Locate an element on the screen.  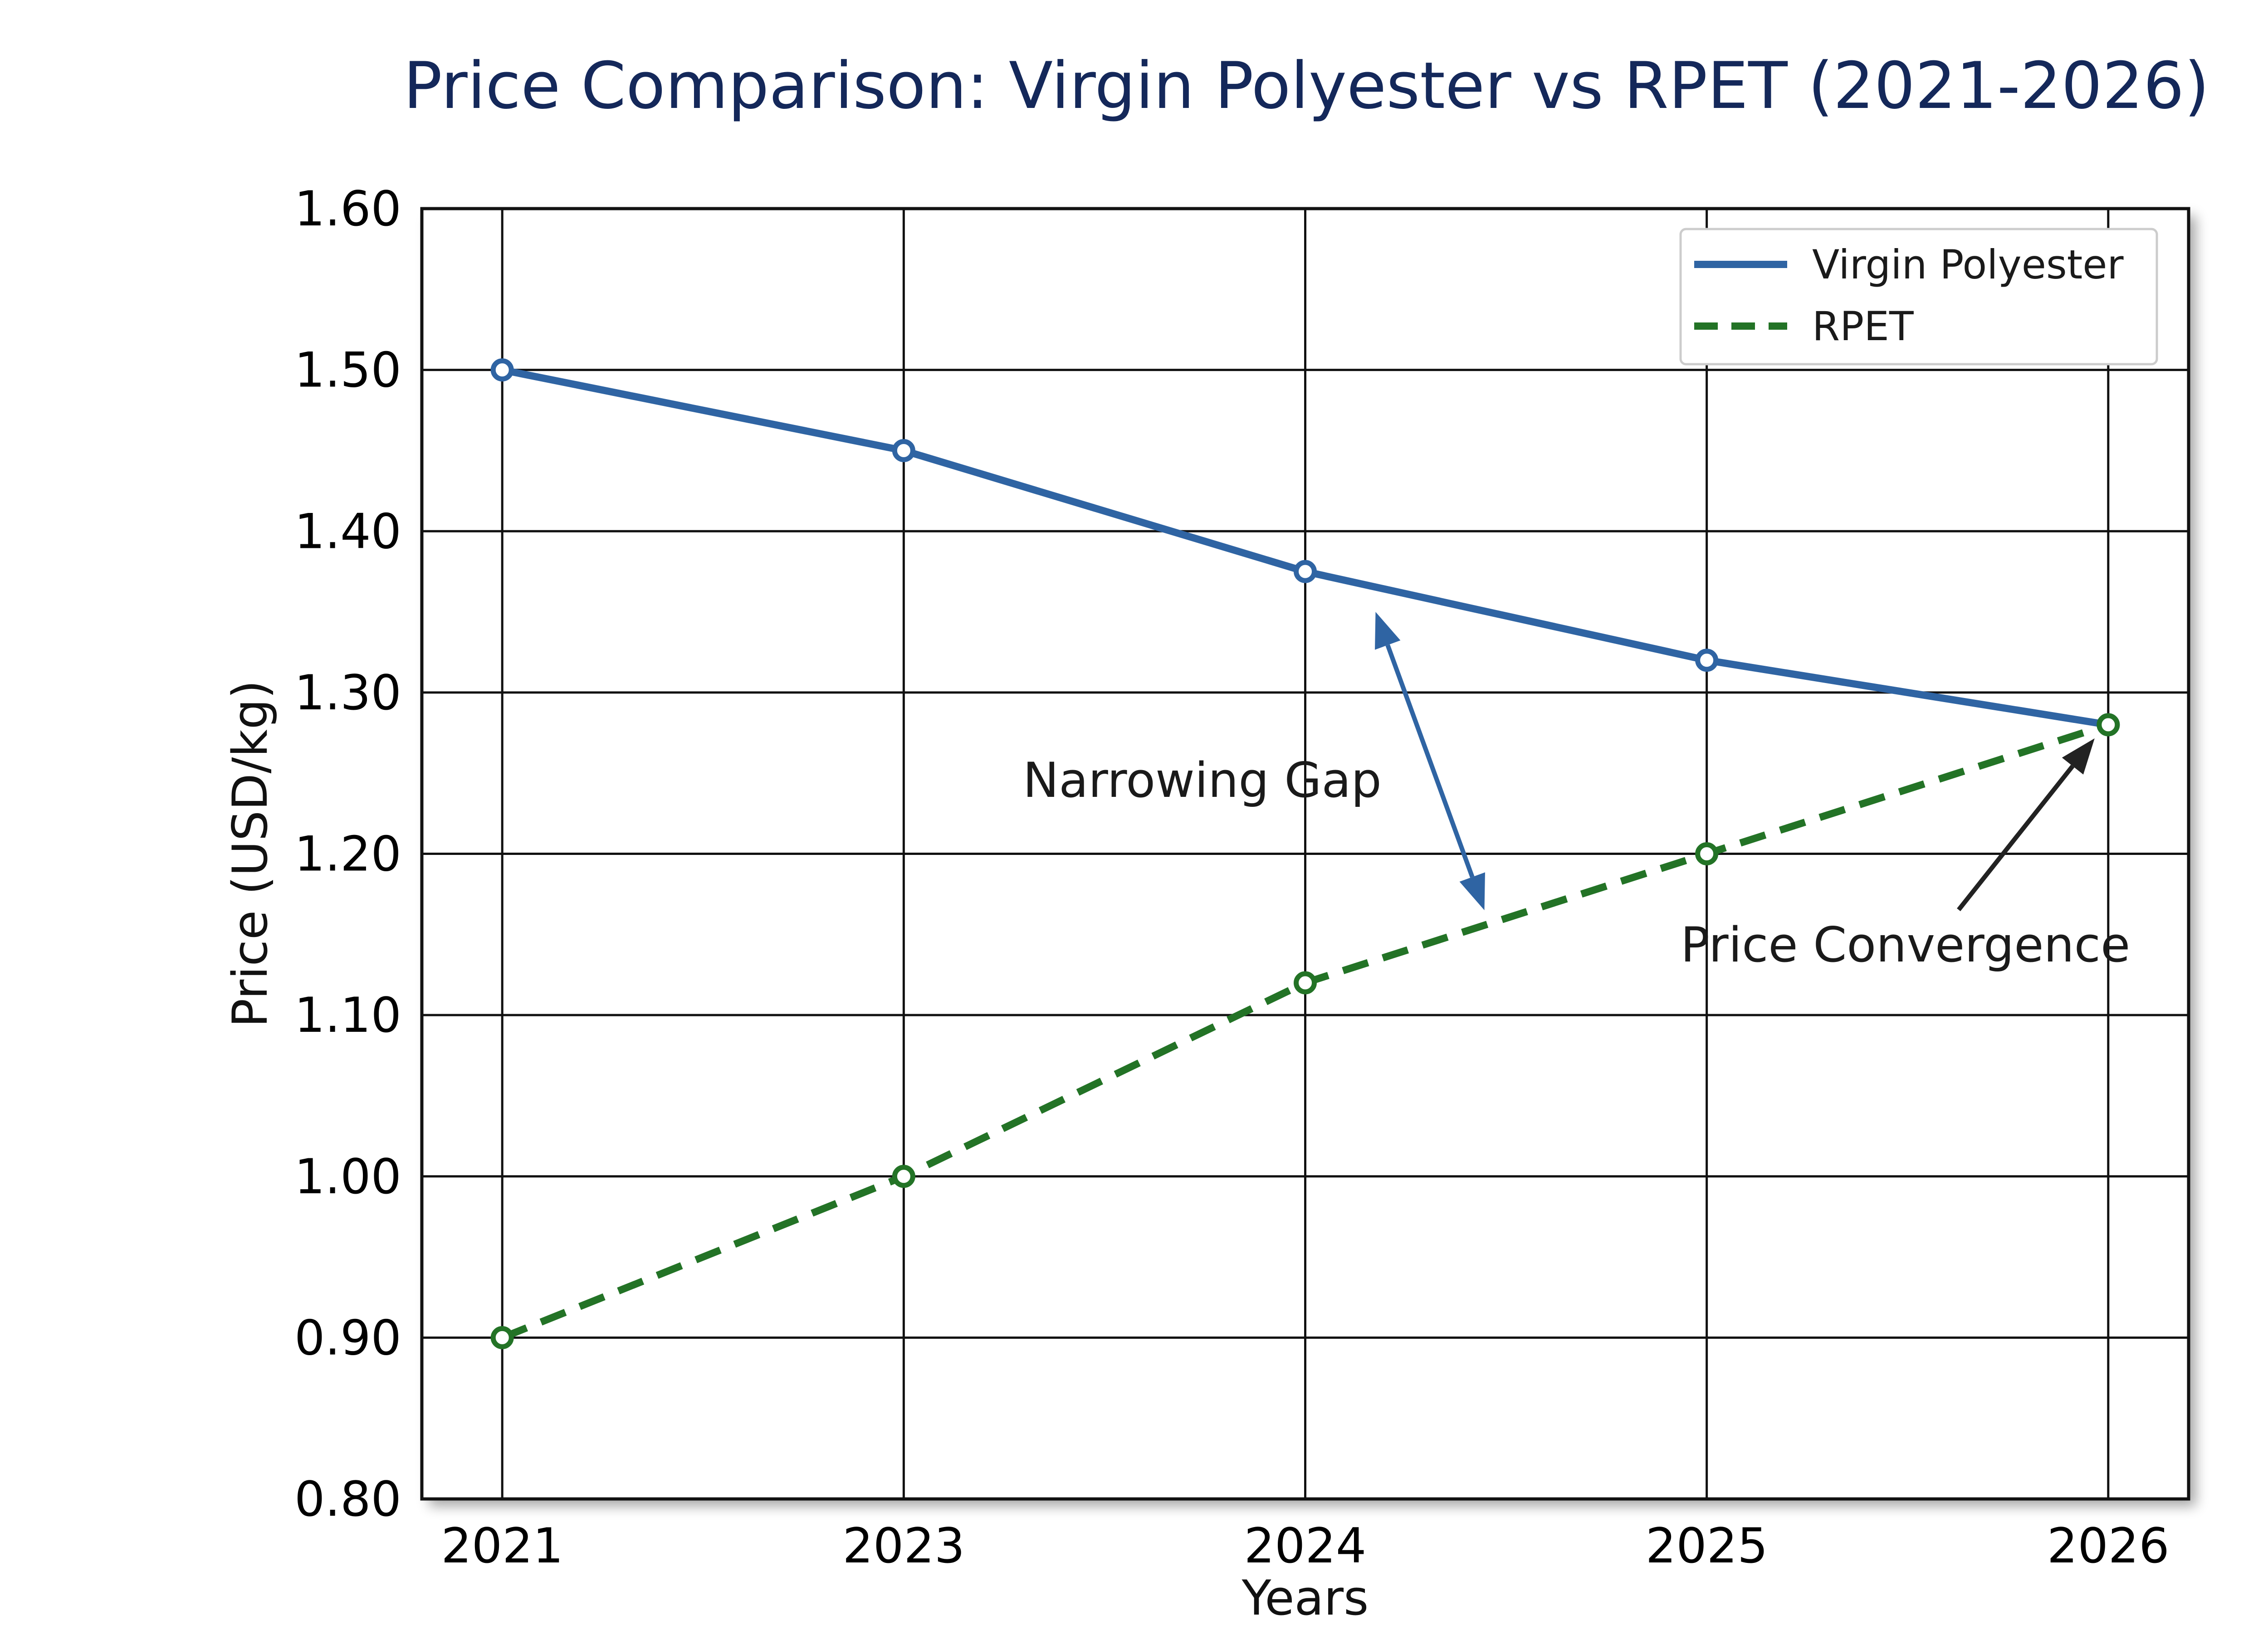
annotation-layer: Narrowing Gap Price Convergence is located at coordinates (1577, 792).